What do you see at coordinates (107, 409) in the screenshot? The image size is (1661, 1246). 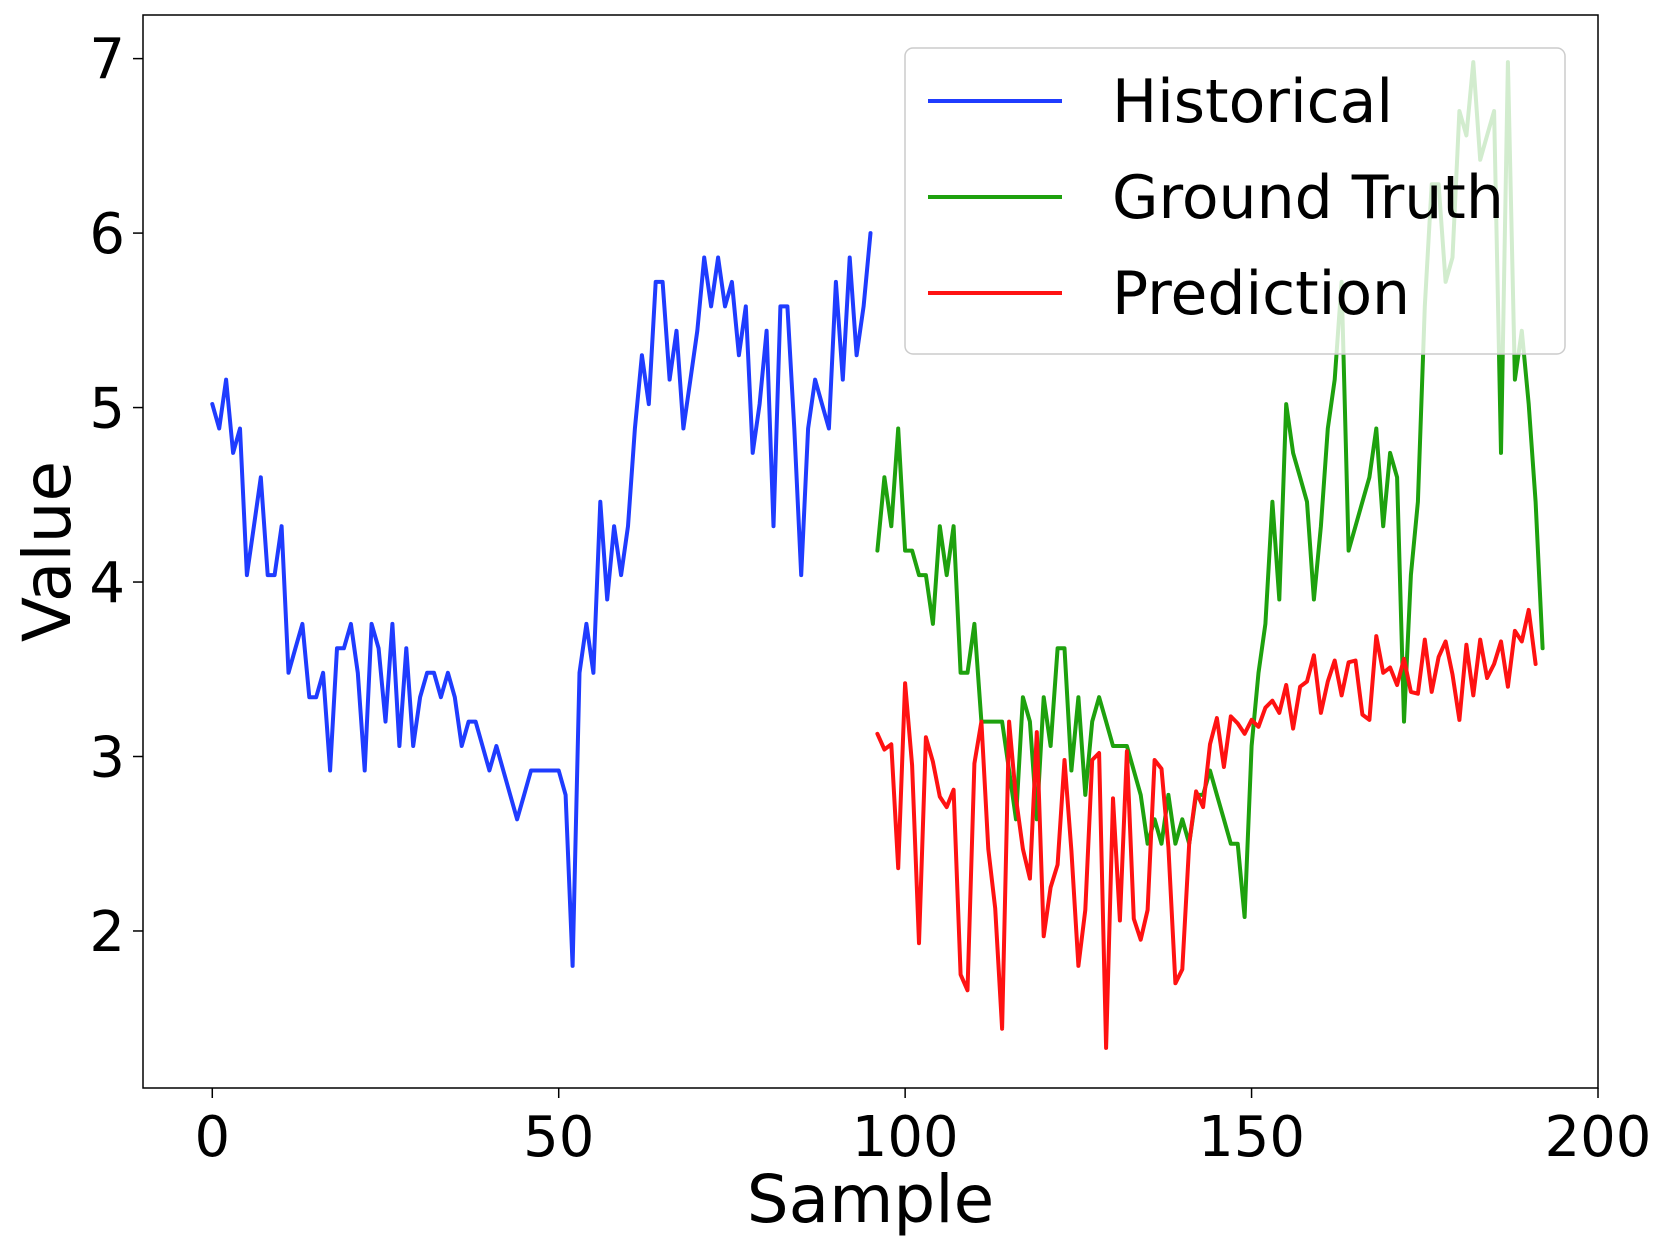 I see `y-tick-label: 5` at bounding box center [107, 409].